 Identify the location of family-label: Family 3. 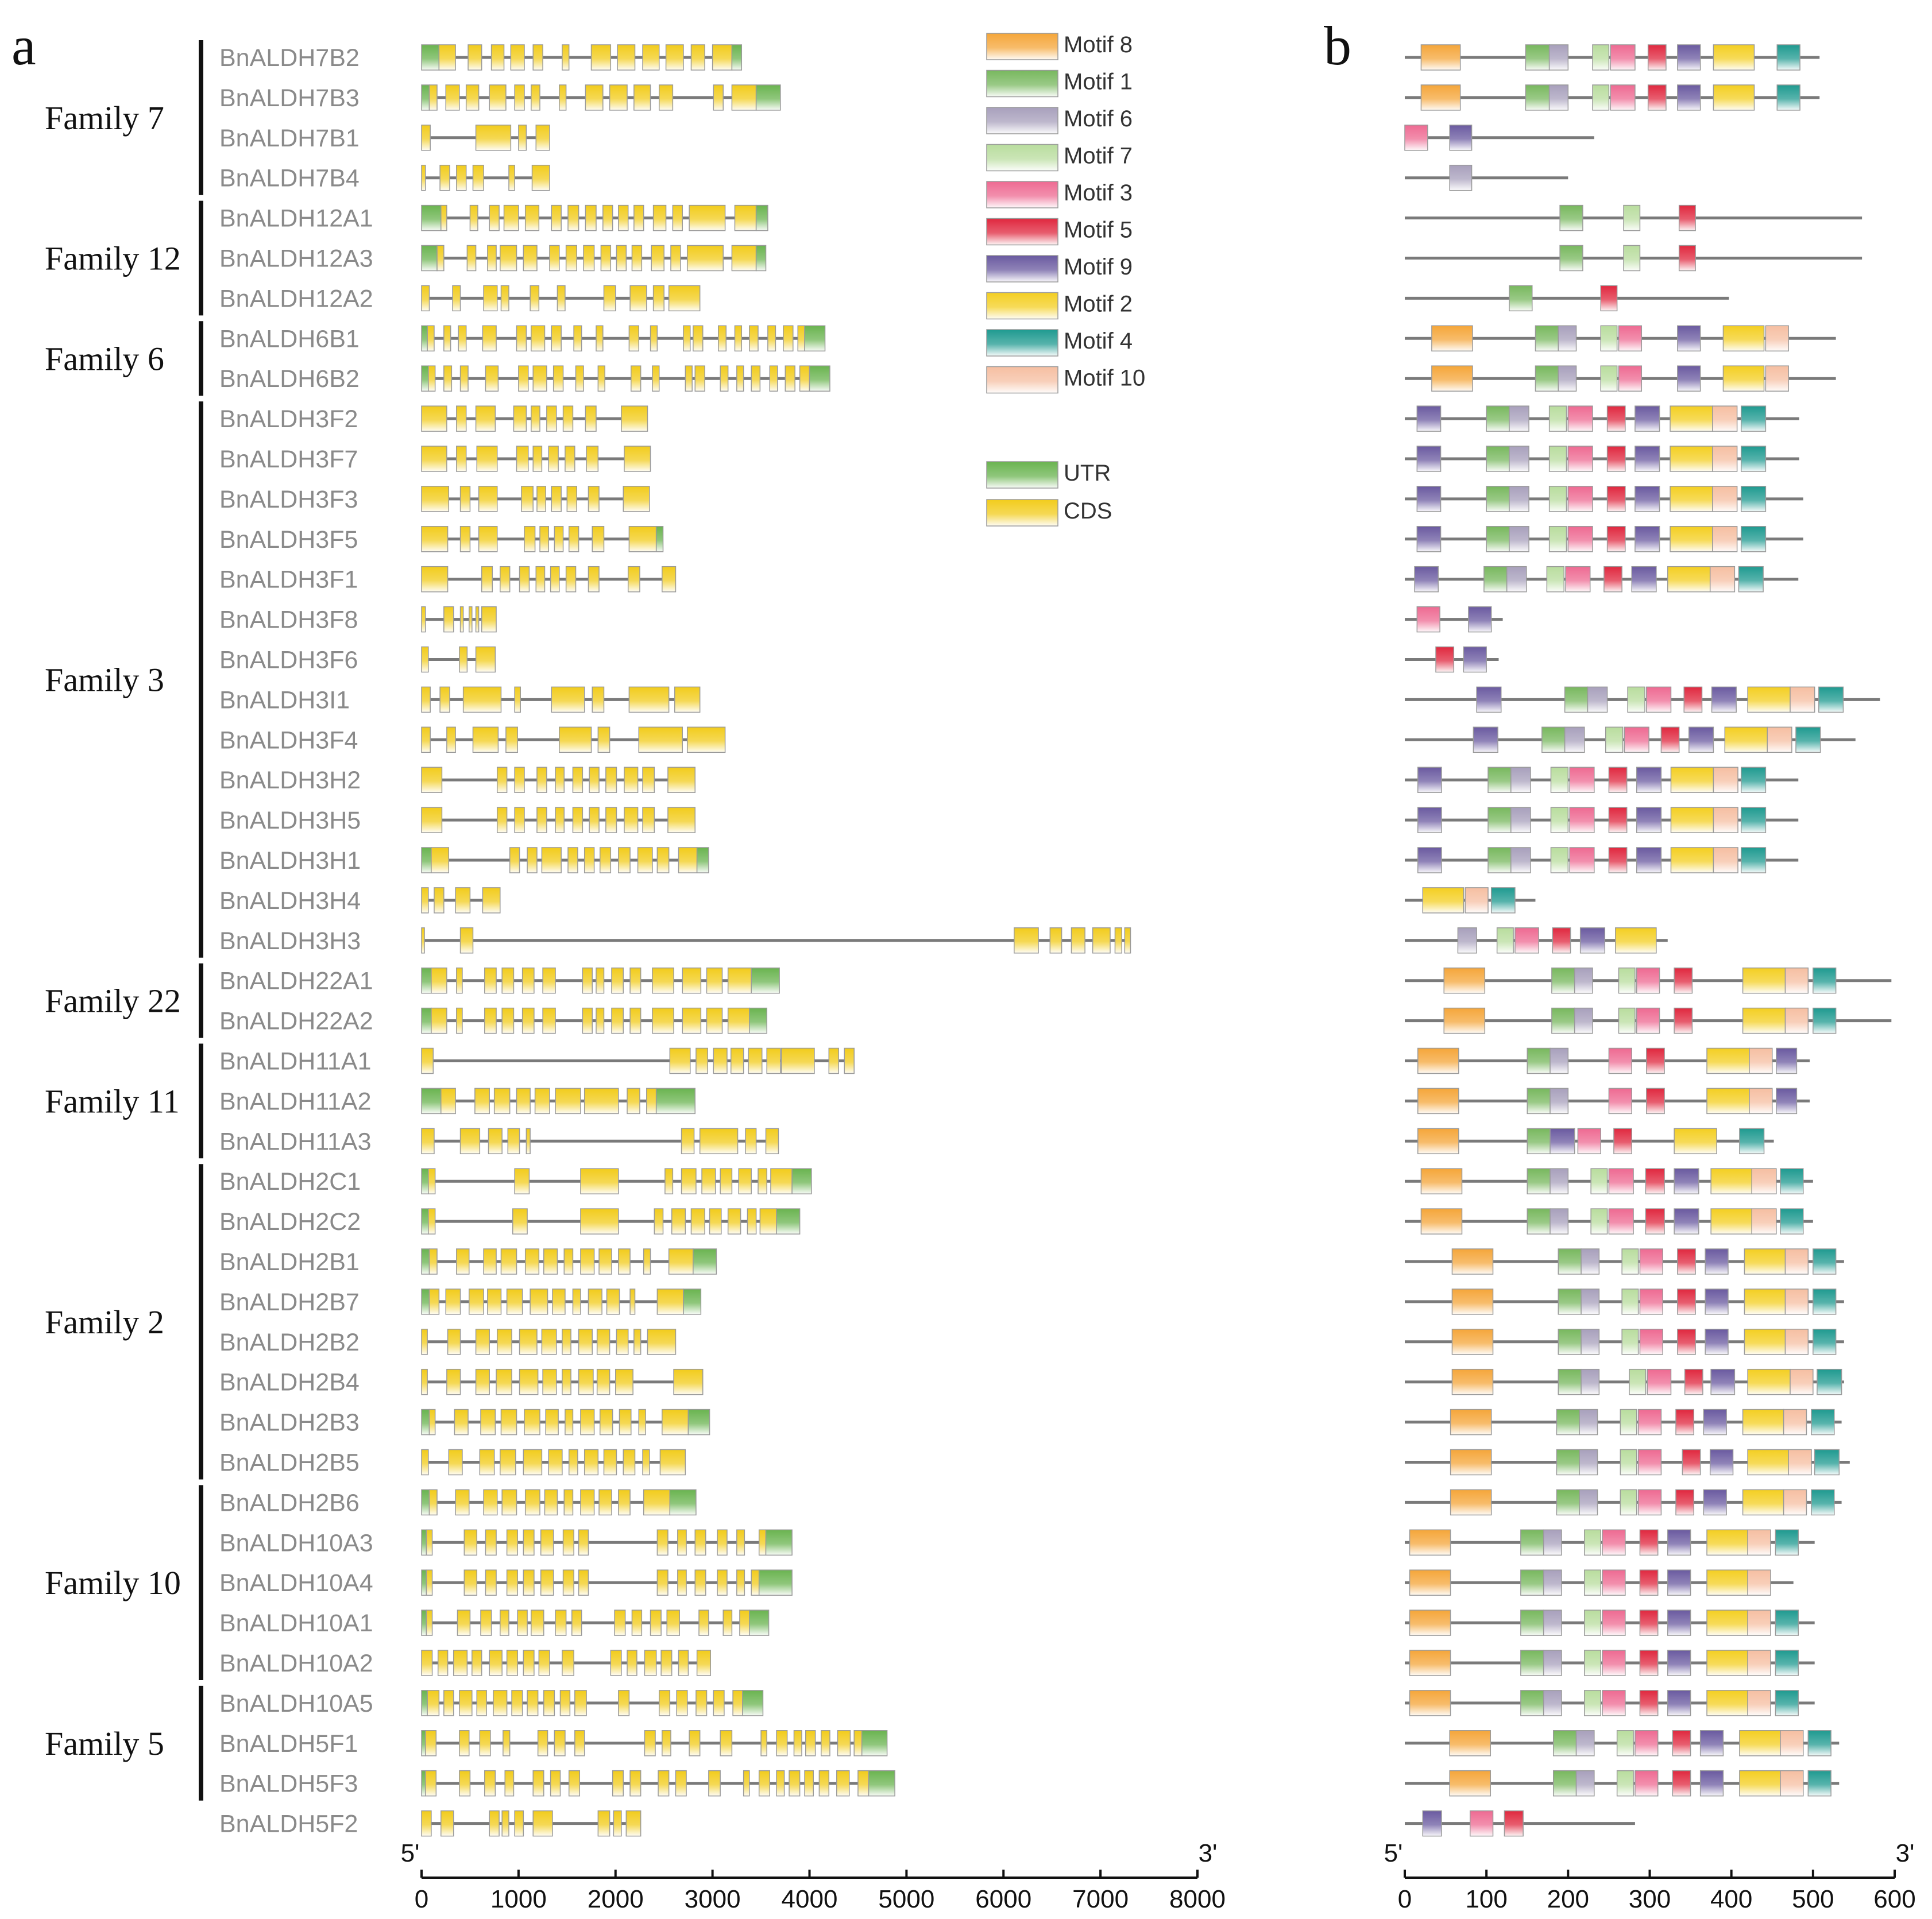
(104, 679).